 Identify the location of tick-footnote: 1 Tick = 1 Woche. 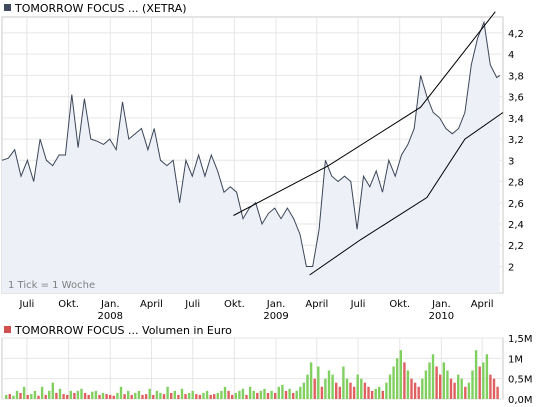
(51, 285).